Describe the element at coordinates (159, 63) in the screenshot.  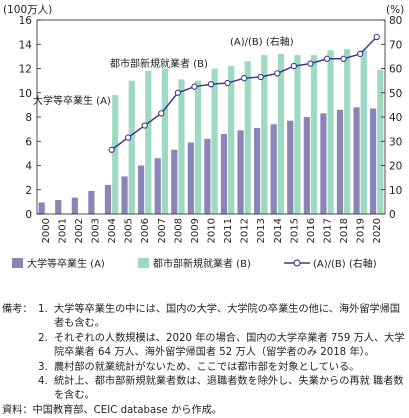
I see `annotation-urban-employment: 都市部新規就業者 (B)` at that location.